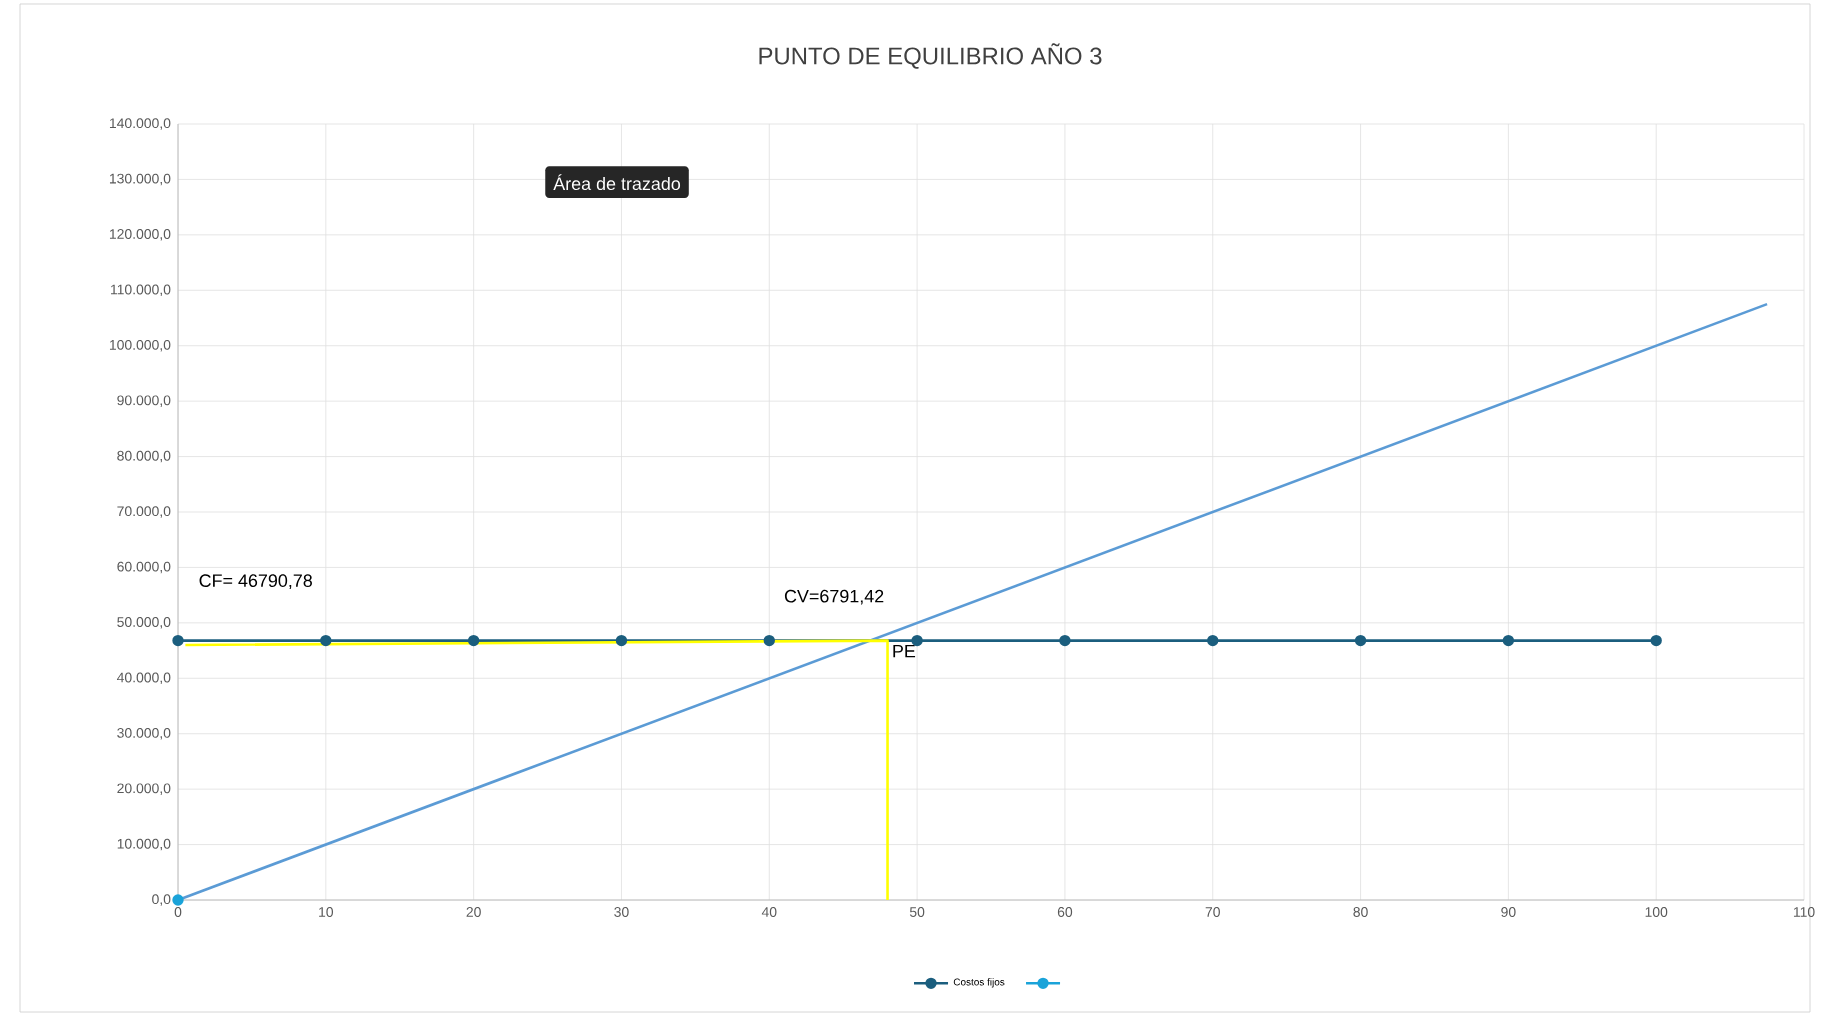 This screenshot has height=1016, width=1824. What do you see at coordinates (834, 597) in the screenshot?
I see `annotation: CV=6791,42` at bounding box center [834, 597].